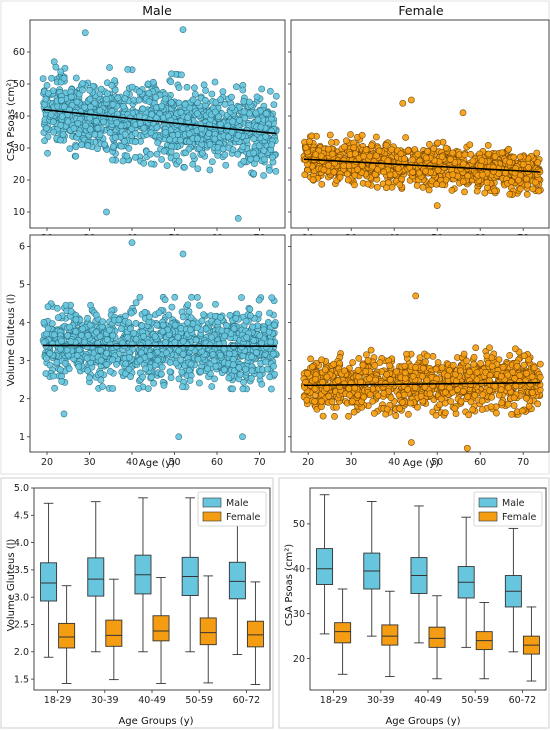 The width and height of the screenshot is (550, 730). Describe the element at coordinates (159, 124) in the screenshot. I see `scatter-points-male-csa` at that location.